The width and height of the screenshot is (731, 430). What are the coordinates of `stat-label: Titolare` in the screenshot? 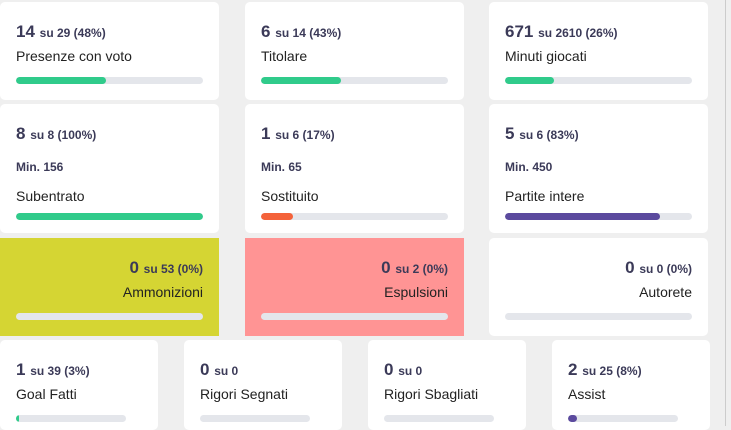 It's located at (284, 56).